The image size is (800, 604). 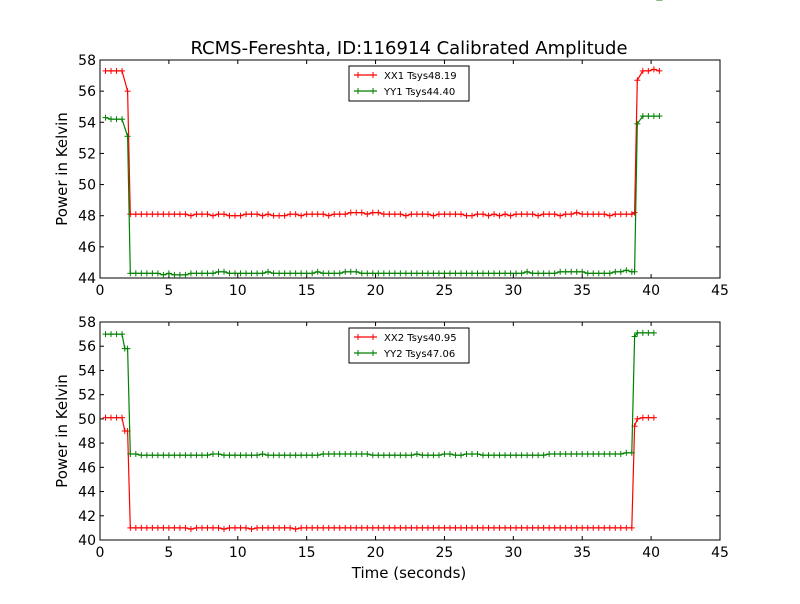 What do you see at coordinates (87, 123) in the screenshot?
I see `y-tick-label: 54` at bounding box center [87, 123].